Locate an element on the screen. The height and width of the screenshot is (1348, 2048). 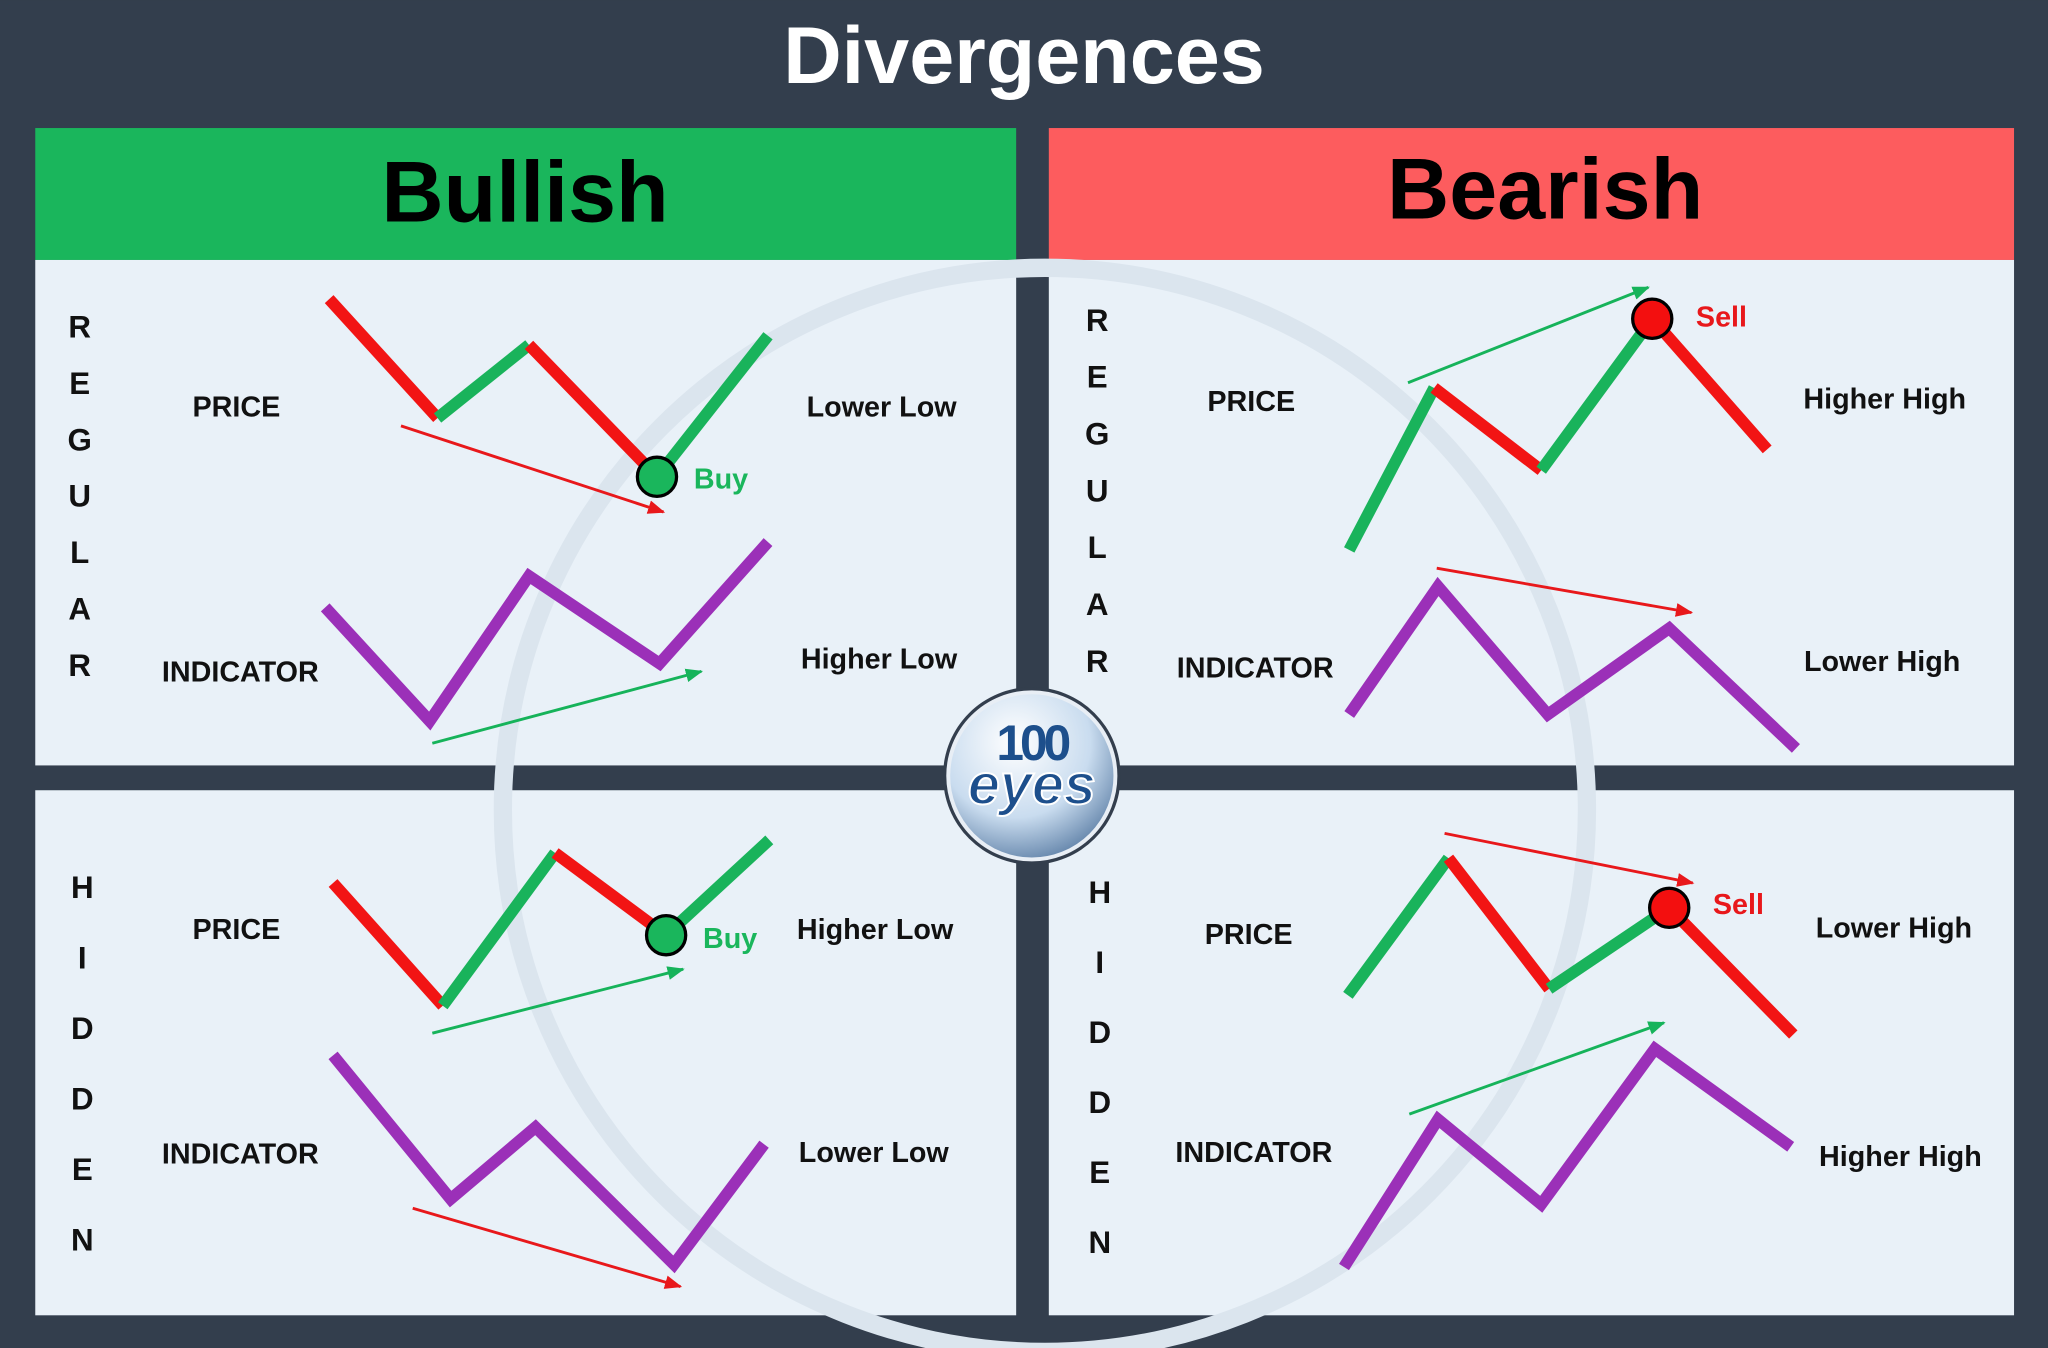
logo-number: 100 is located at coordinates (1032, 743).